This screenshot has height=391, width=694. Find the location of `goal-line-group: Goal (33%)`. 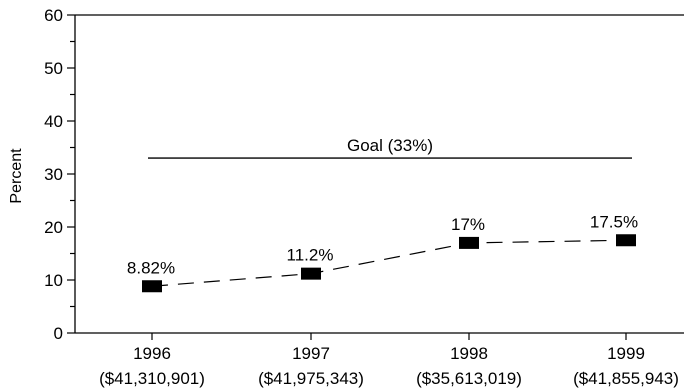

goal-line-group: Goal (33%) is located at coordinates (390, 147).